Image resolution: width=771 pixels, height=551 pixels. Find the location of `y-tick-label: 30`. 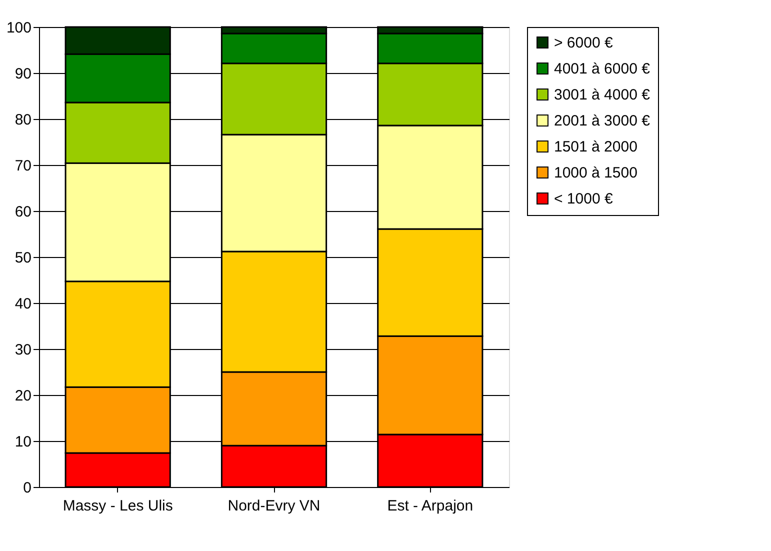

y-tick-label: 30 is located at coordinates (23, 350).